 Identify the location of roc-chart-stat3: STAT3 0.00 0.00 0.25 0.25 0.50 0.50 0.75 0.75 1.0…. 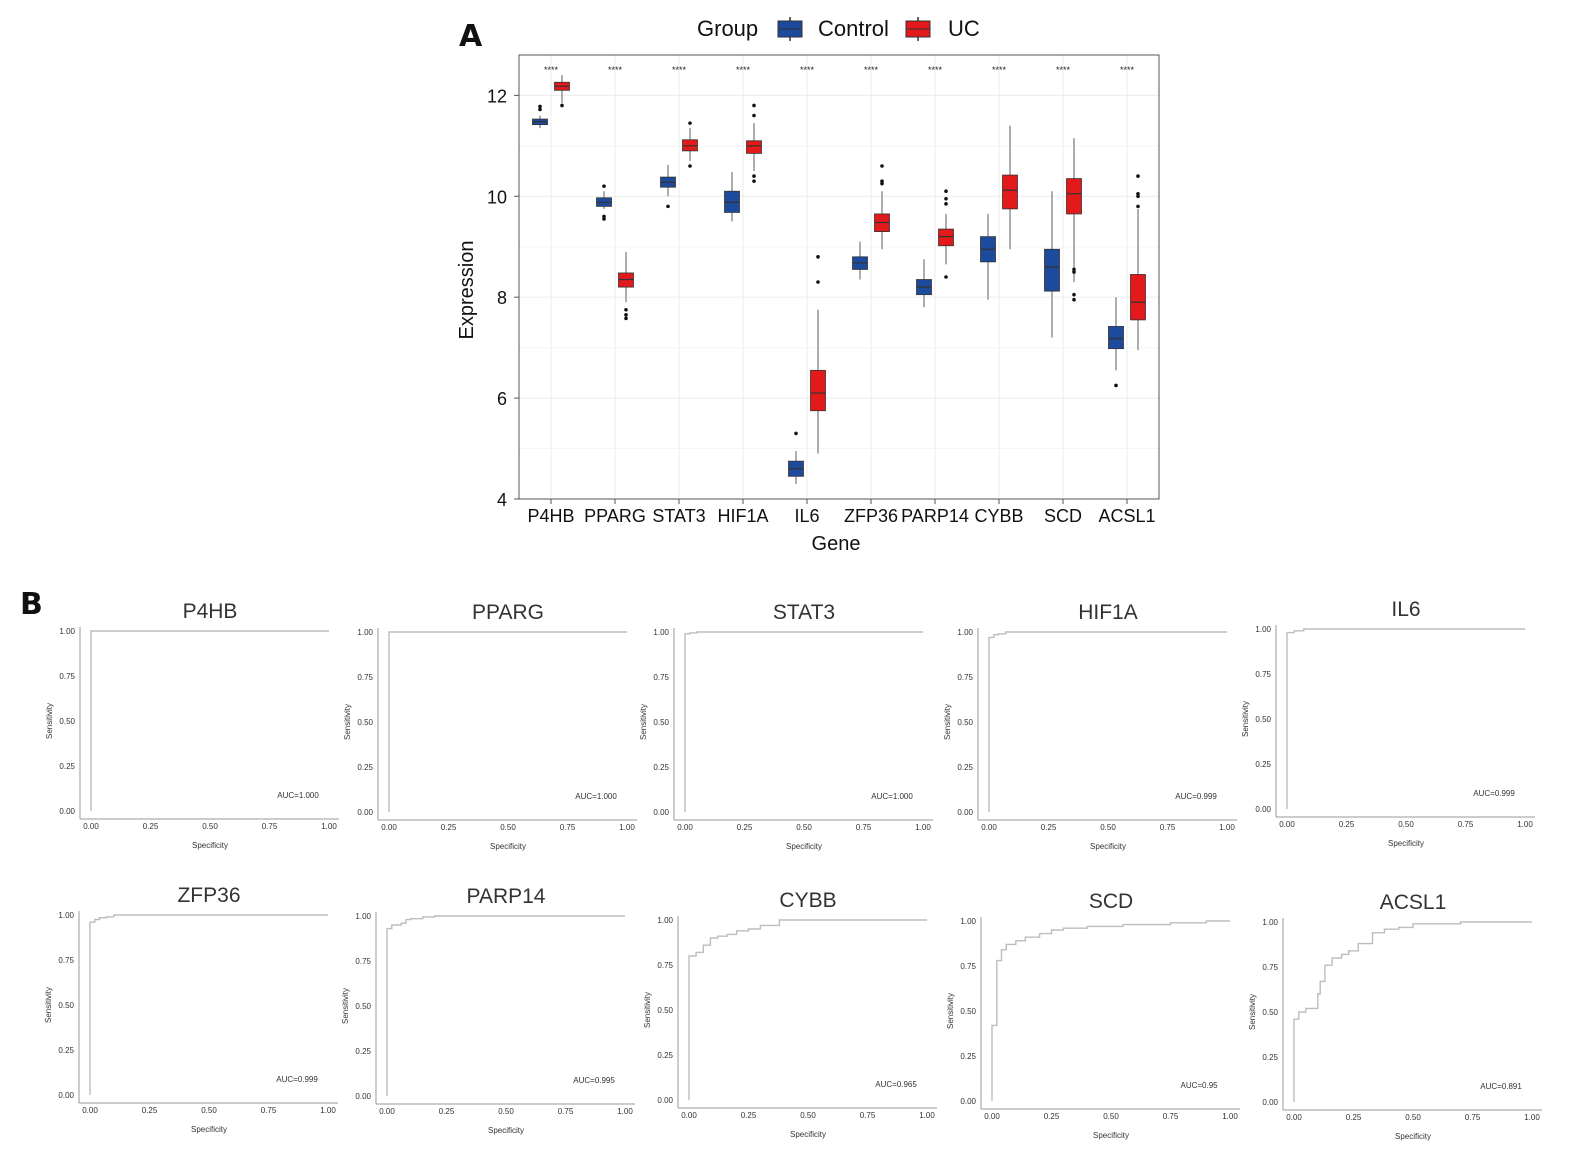
(786, 726).